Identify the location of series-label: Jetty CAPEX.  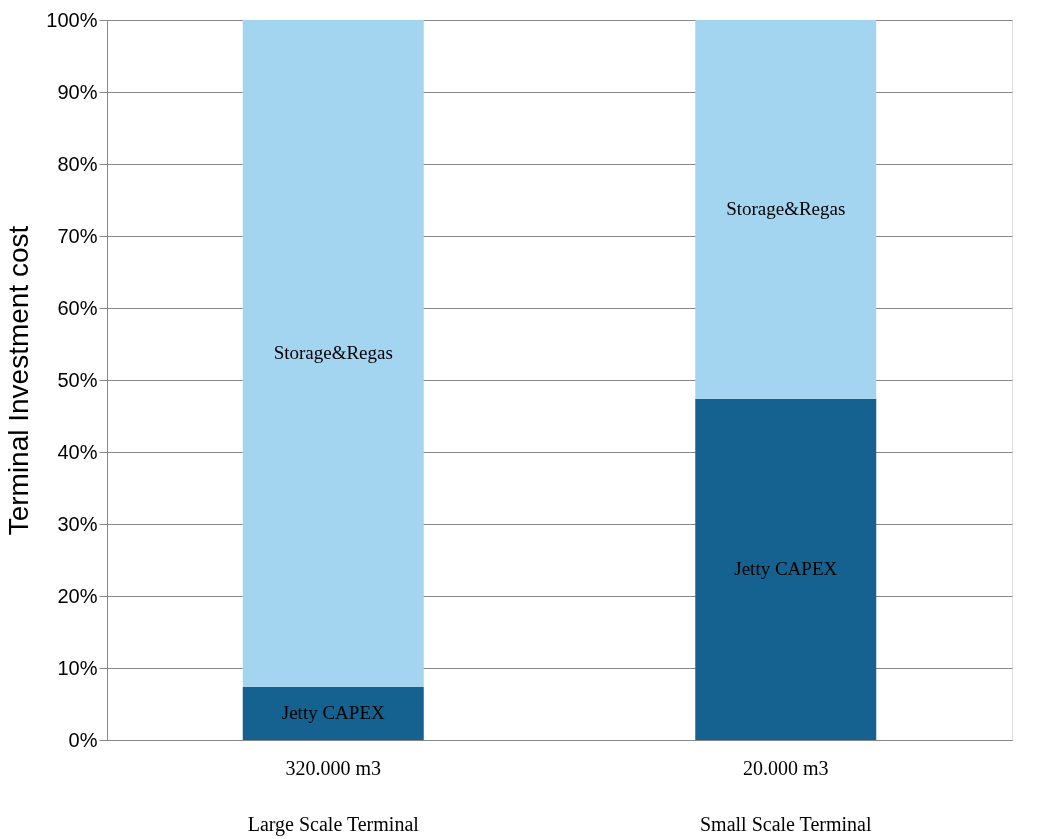
(333, 713).